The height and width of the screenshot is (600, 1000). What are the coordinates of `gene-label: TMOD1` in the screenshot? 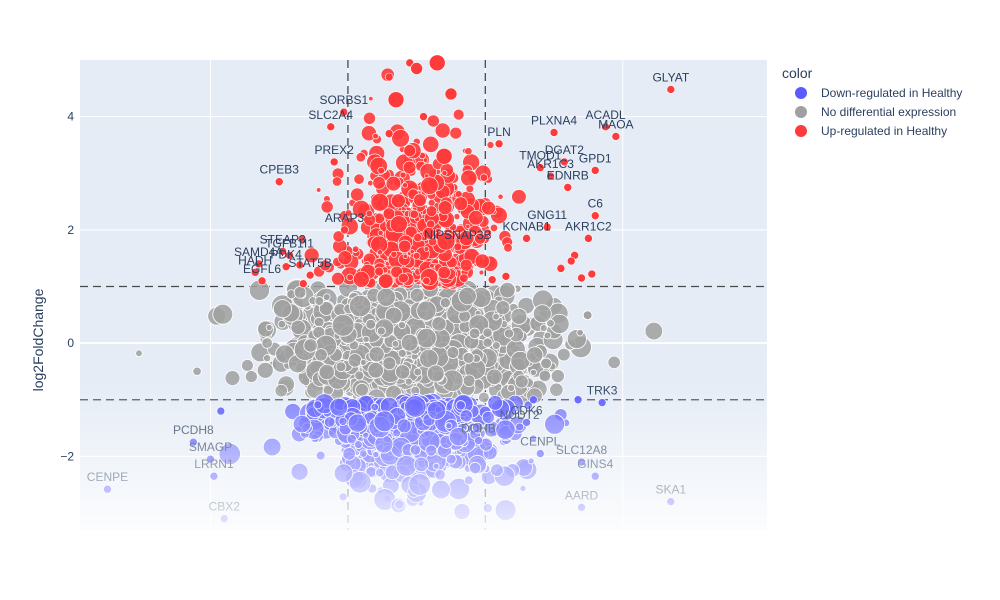 It's located at (540, 156).